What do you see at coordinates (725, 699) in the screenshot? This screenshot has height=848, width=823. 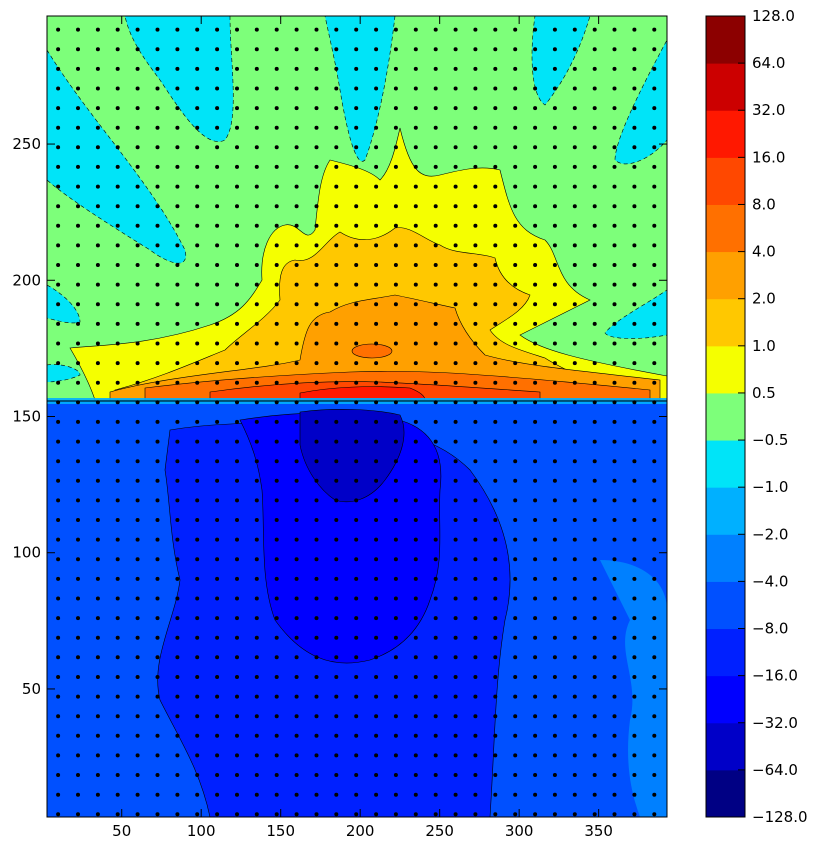 I see `colorbar-swatch` at bounding box center [725, 699].